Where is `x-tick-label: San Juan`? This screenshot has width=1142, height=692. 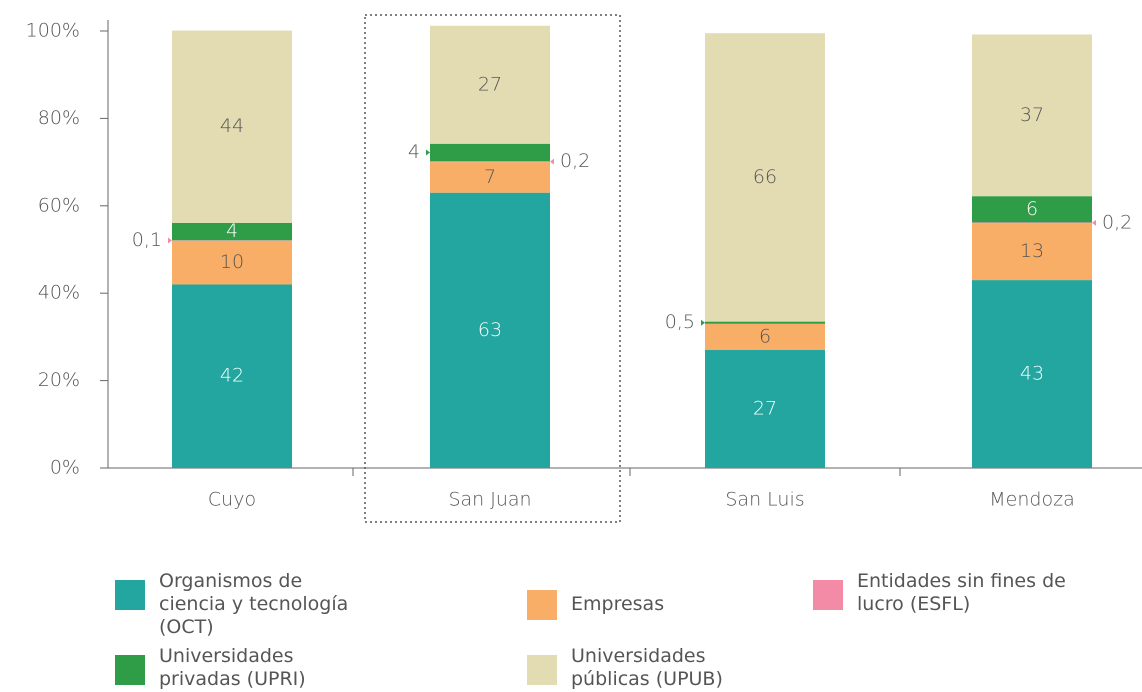
x-tick-label: San Juan is located at coordinates (489, 500).